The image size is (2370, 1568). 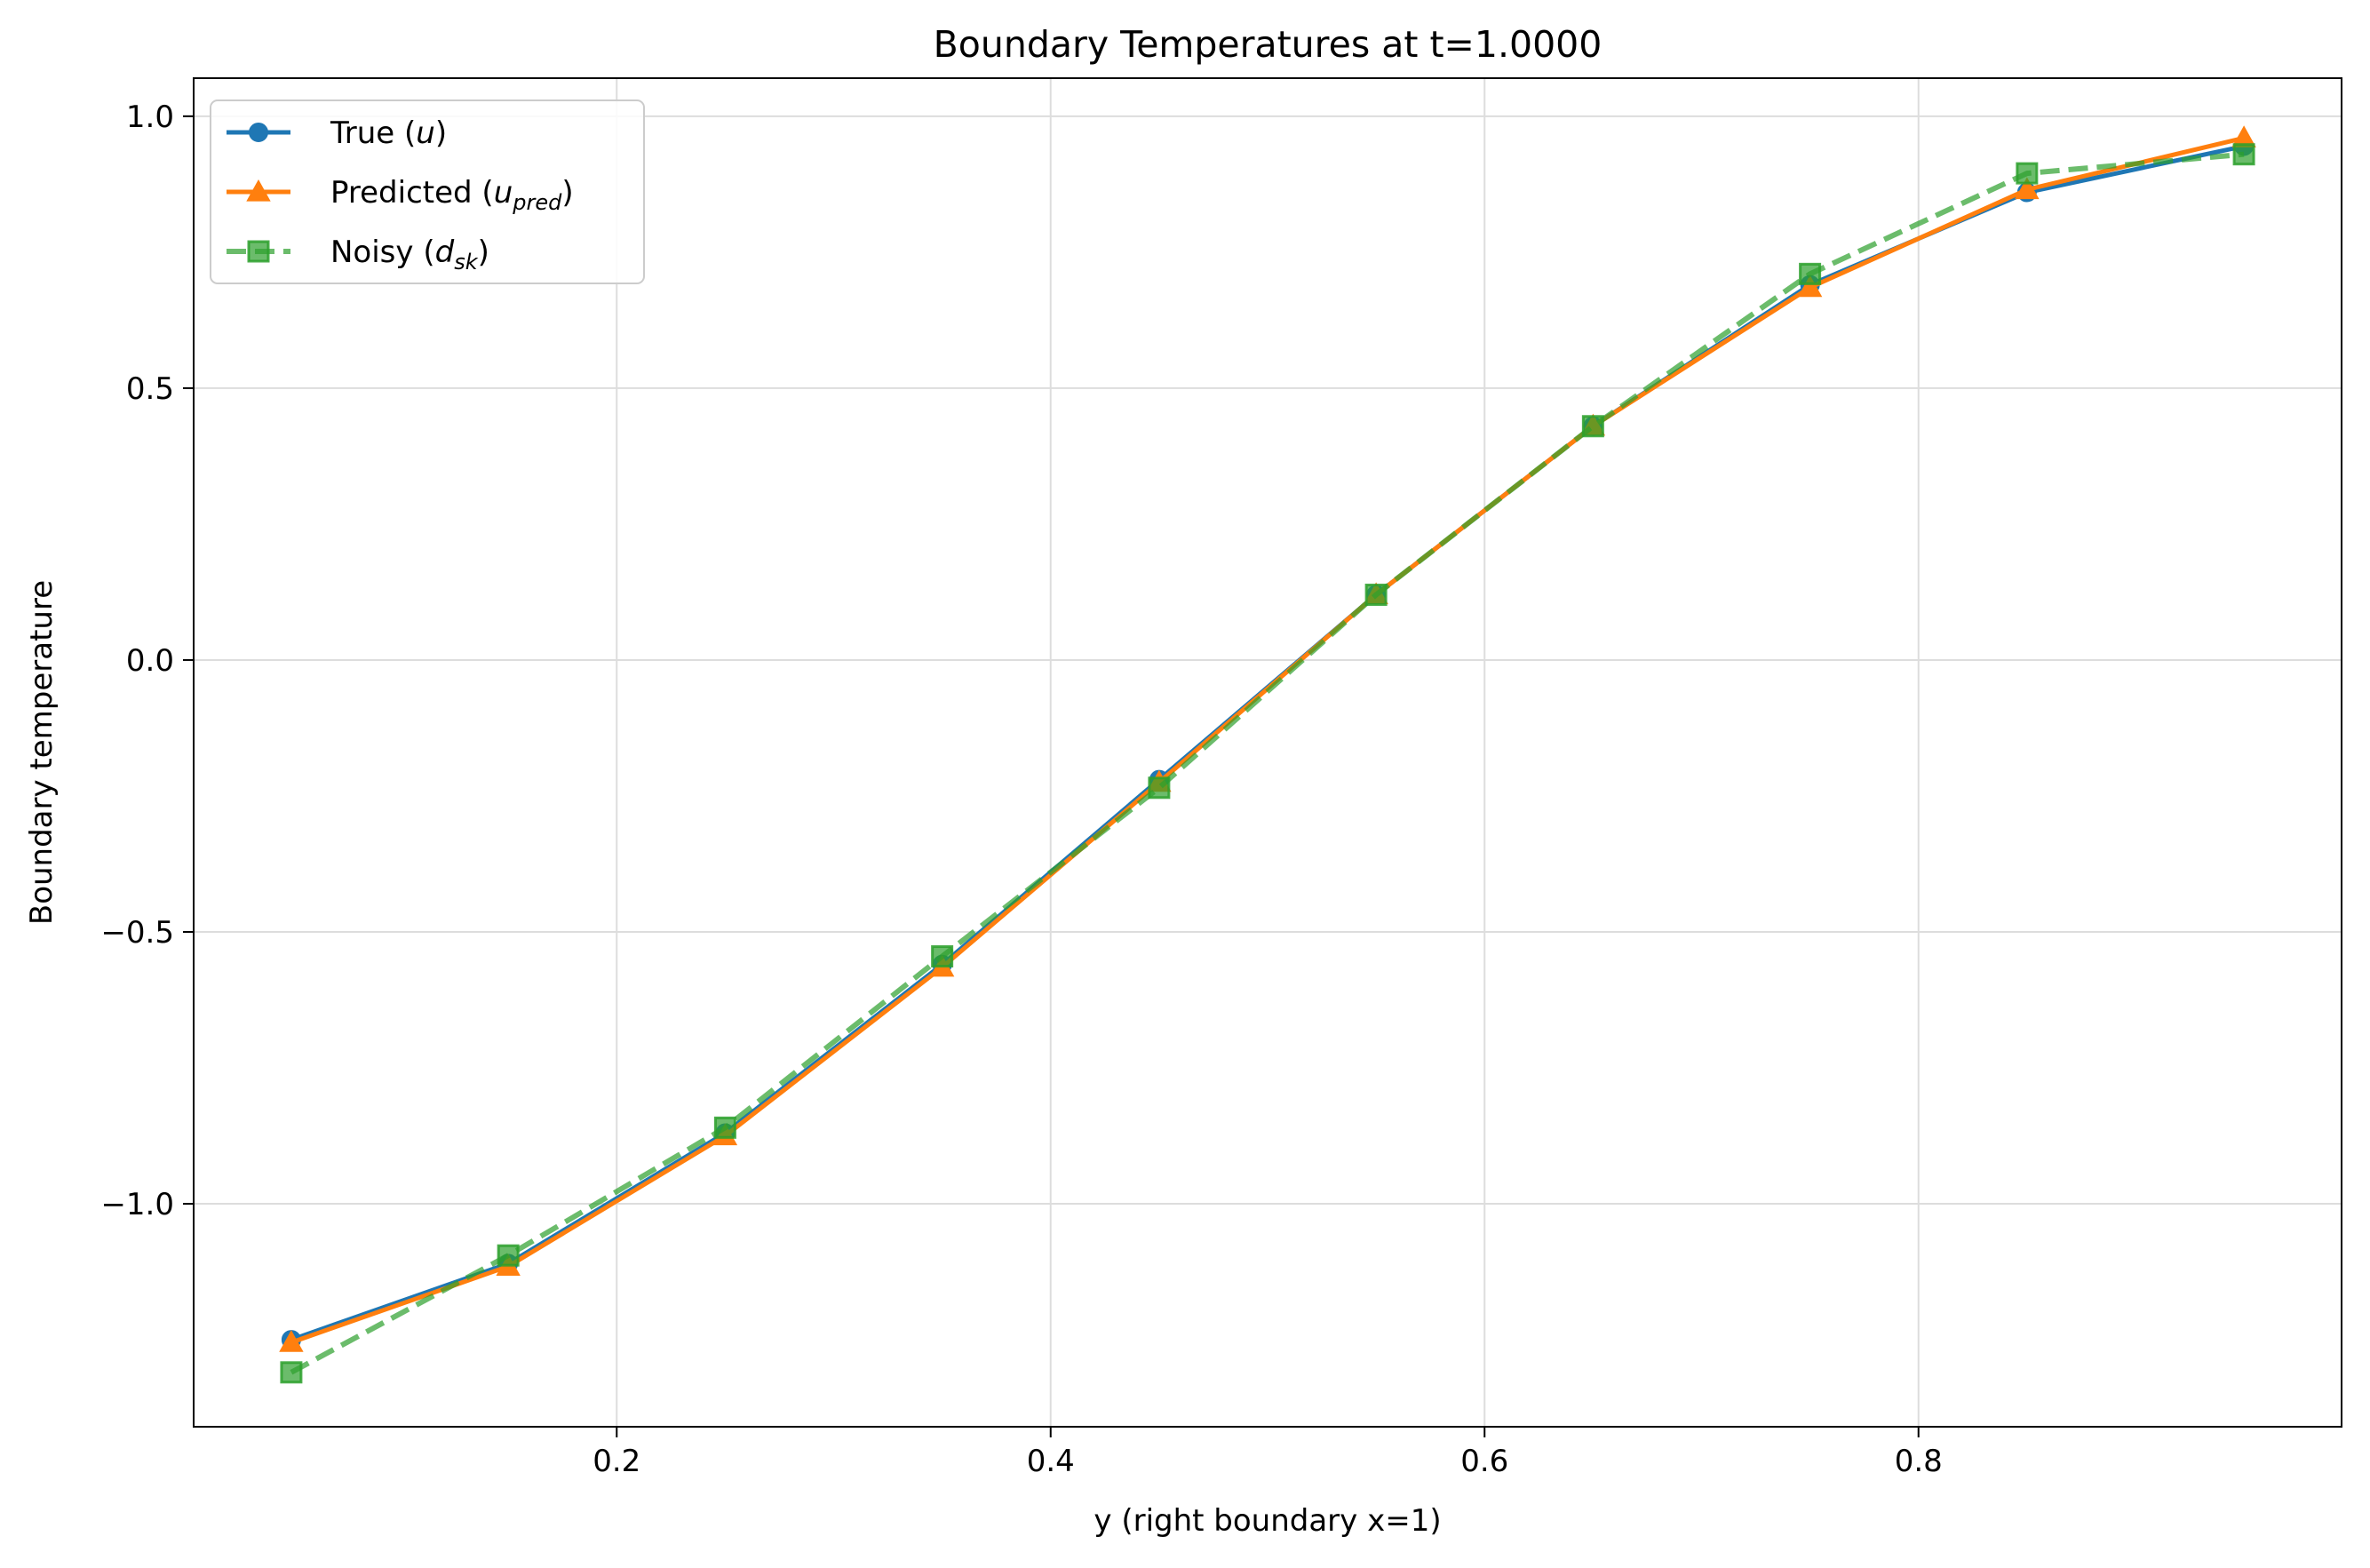 I want to click on legend-label-predicted: Predicted (upred), so click(x=452, y=195).